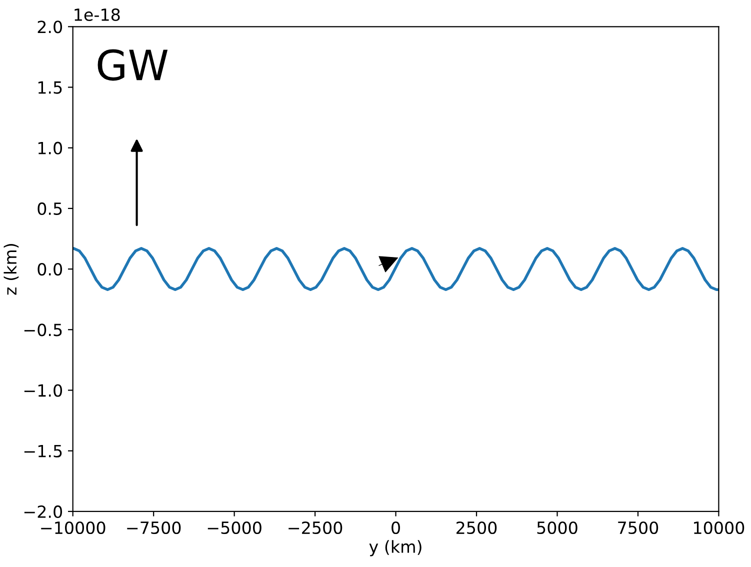 Image resolution: width=751 pixels, height=567 pixels. What do you see at coordinates (235, 527) in the screenshot?
I see `x-tick-label: −5000` at bounding box center [235, 527].